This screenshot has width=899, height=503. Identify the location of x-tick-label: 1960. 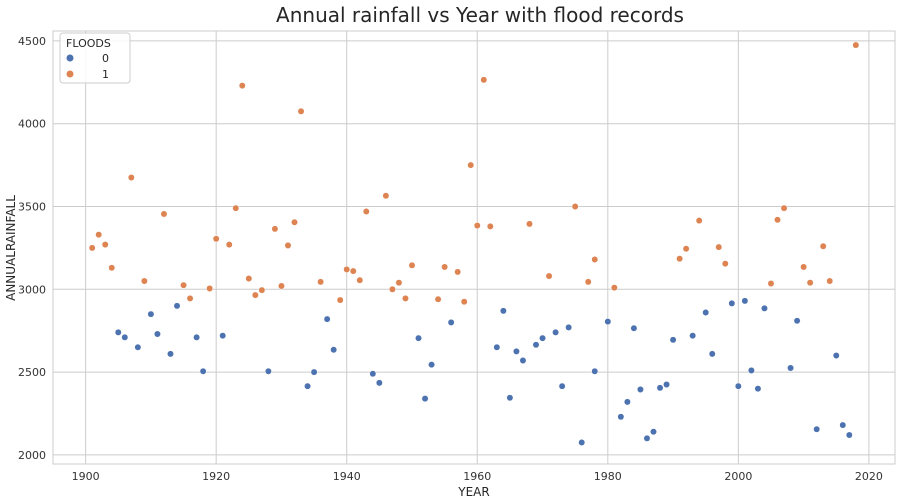
(477, 476).